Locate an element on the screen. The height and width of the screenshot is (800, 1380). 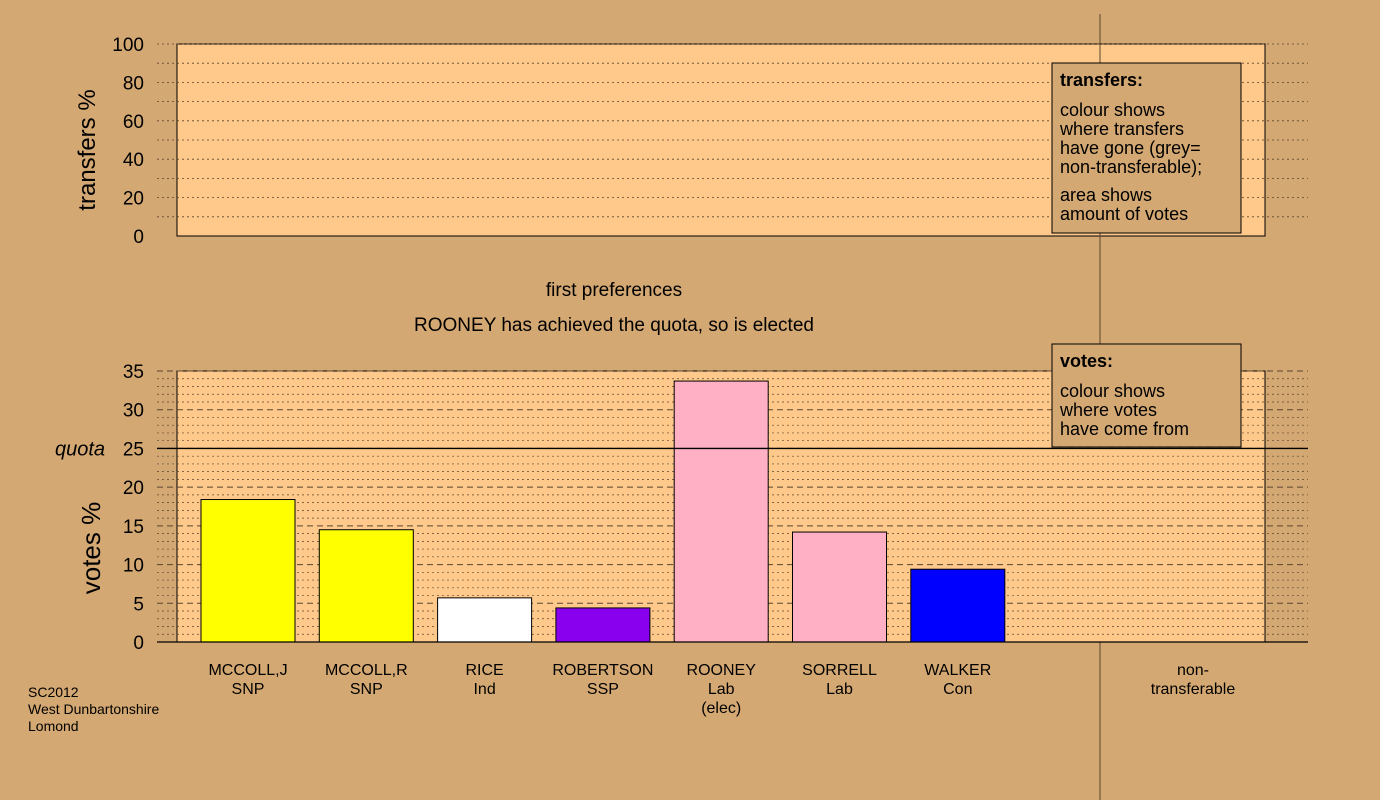
bar-rice is located at coordinates (485, 620).